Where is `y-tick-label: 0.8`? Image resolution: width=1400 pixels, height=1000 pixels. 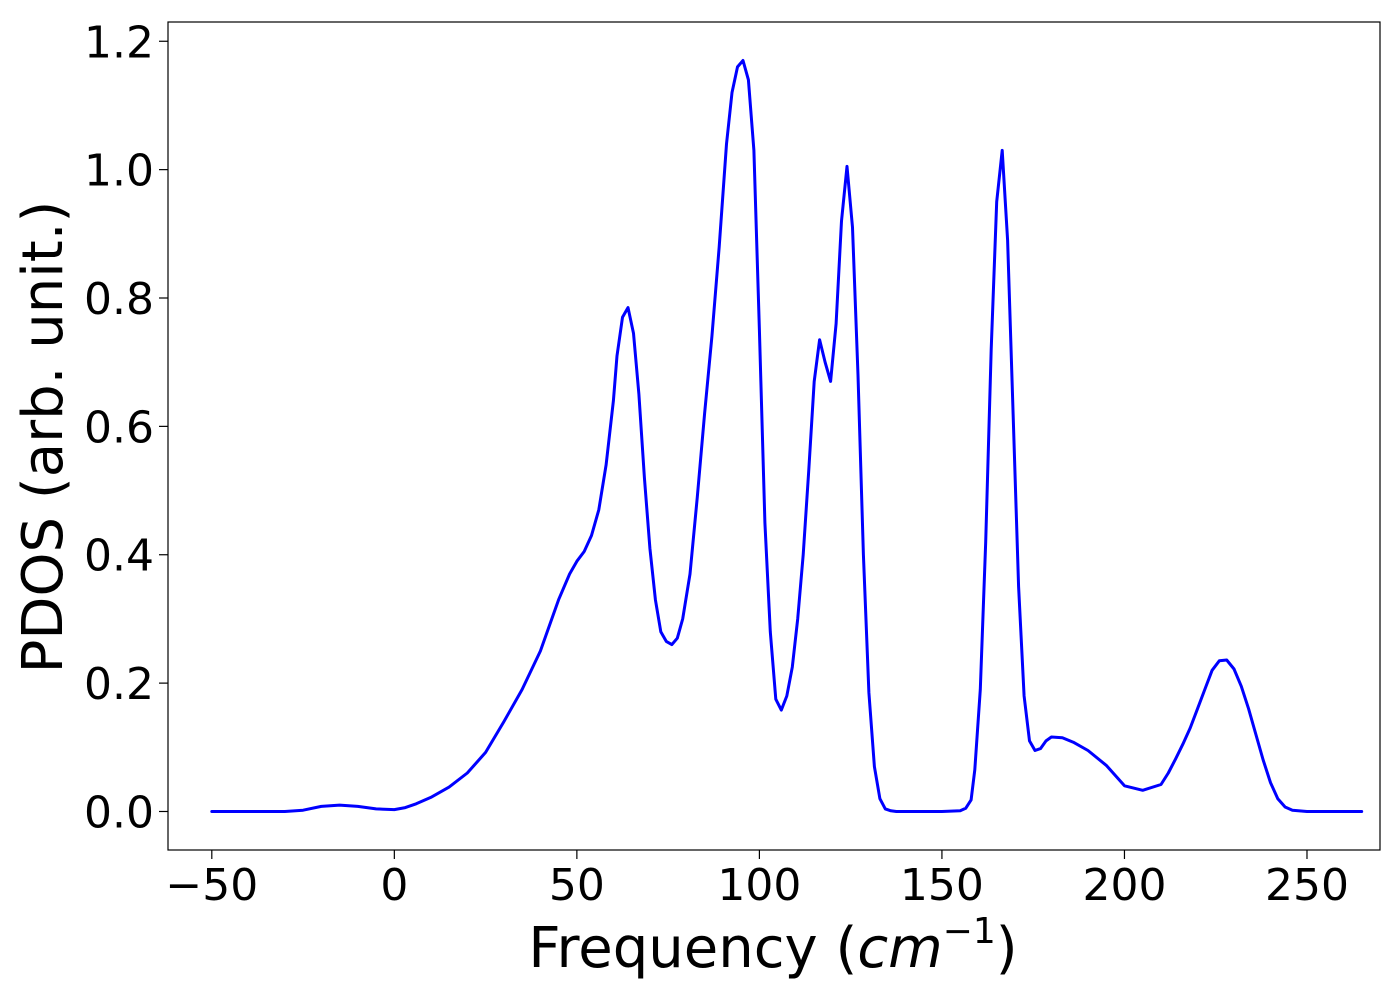 y-tick-label: 0.8 is located at coordinates (119, 299).